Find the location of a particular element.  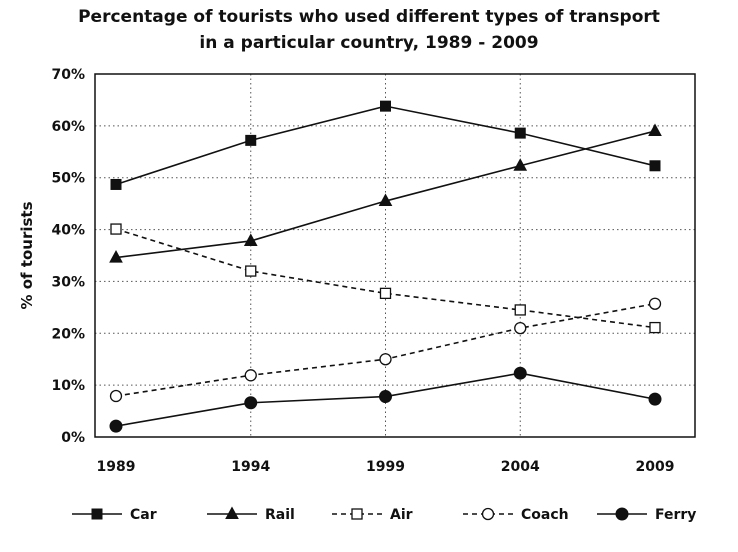

y-tick-label: 10% is located at coordinates (68, 386).